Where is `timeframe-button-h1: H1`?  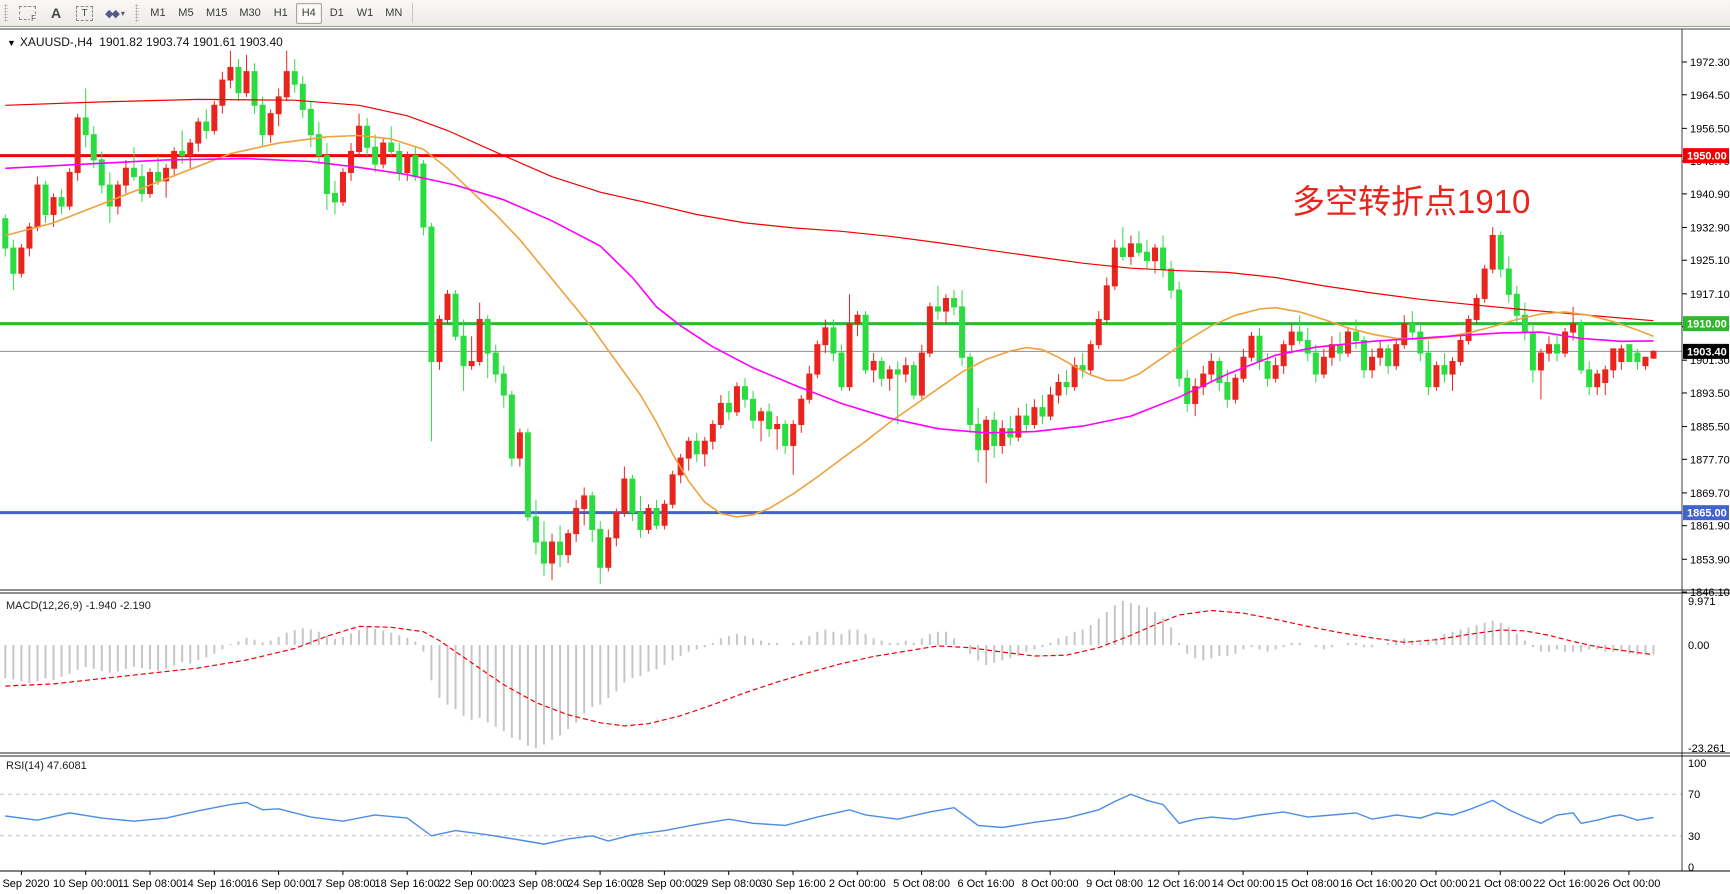
timeframe-button-h1: H1 is located at coordinates (280, 13).